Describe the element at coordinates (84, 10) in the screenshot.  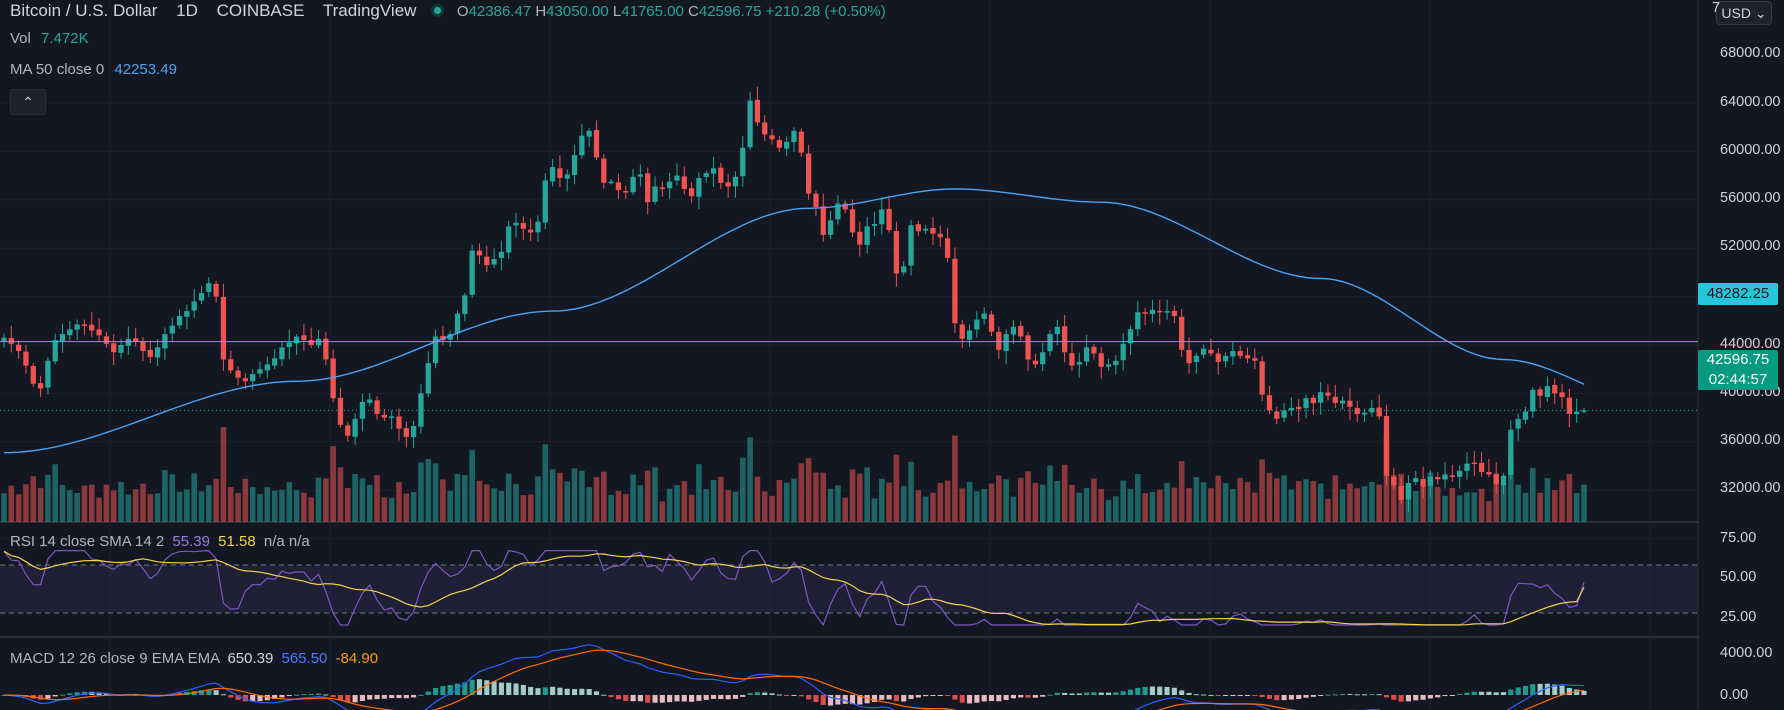
I see `symbol-name: Bitcoin / U.S. Dollar` at that location.